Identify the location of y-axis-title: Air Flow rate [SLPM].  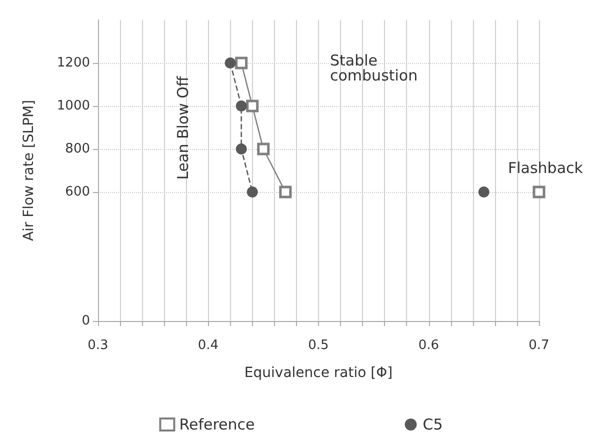
(29, 171).